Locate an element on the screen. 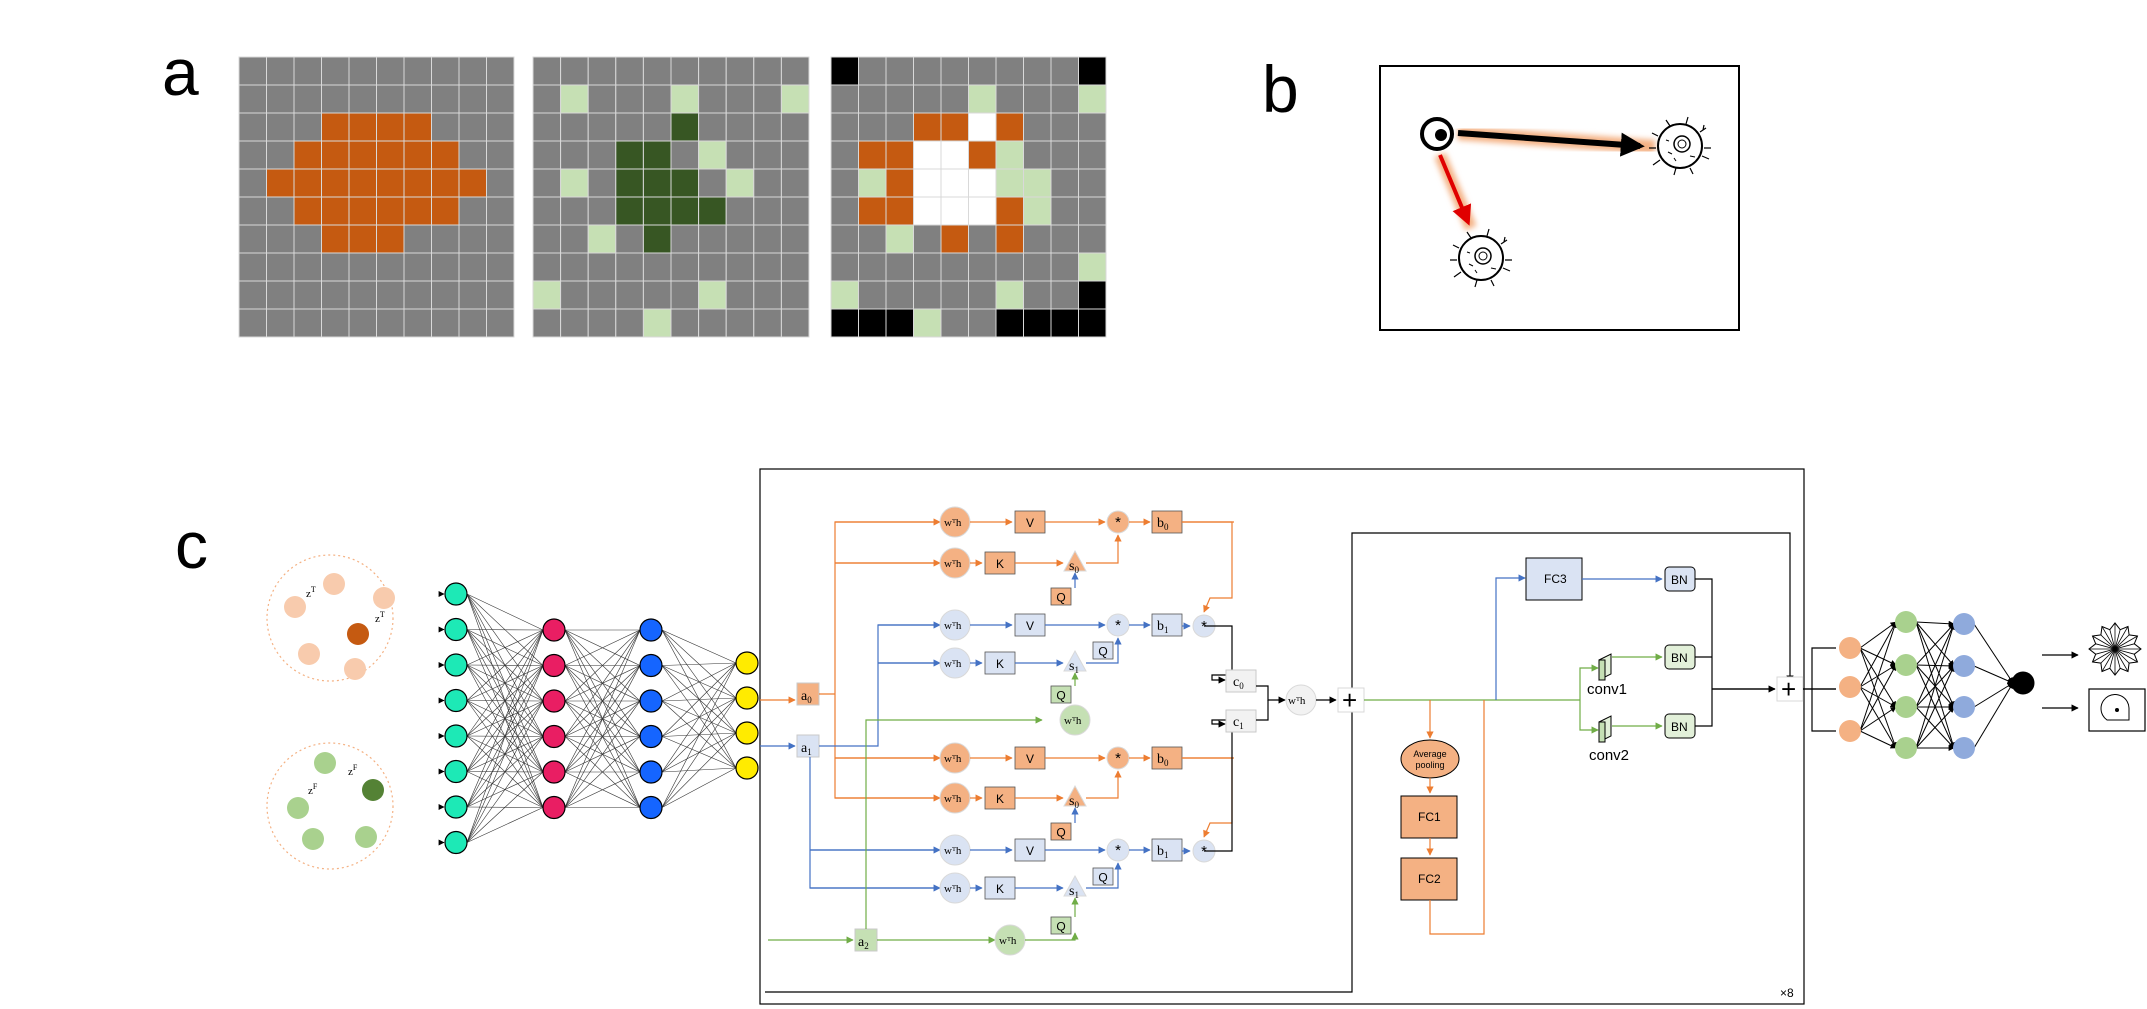  blue-trunk is located at coordinates (874, 756).